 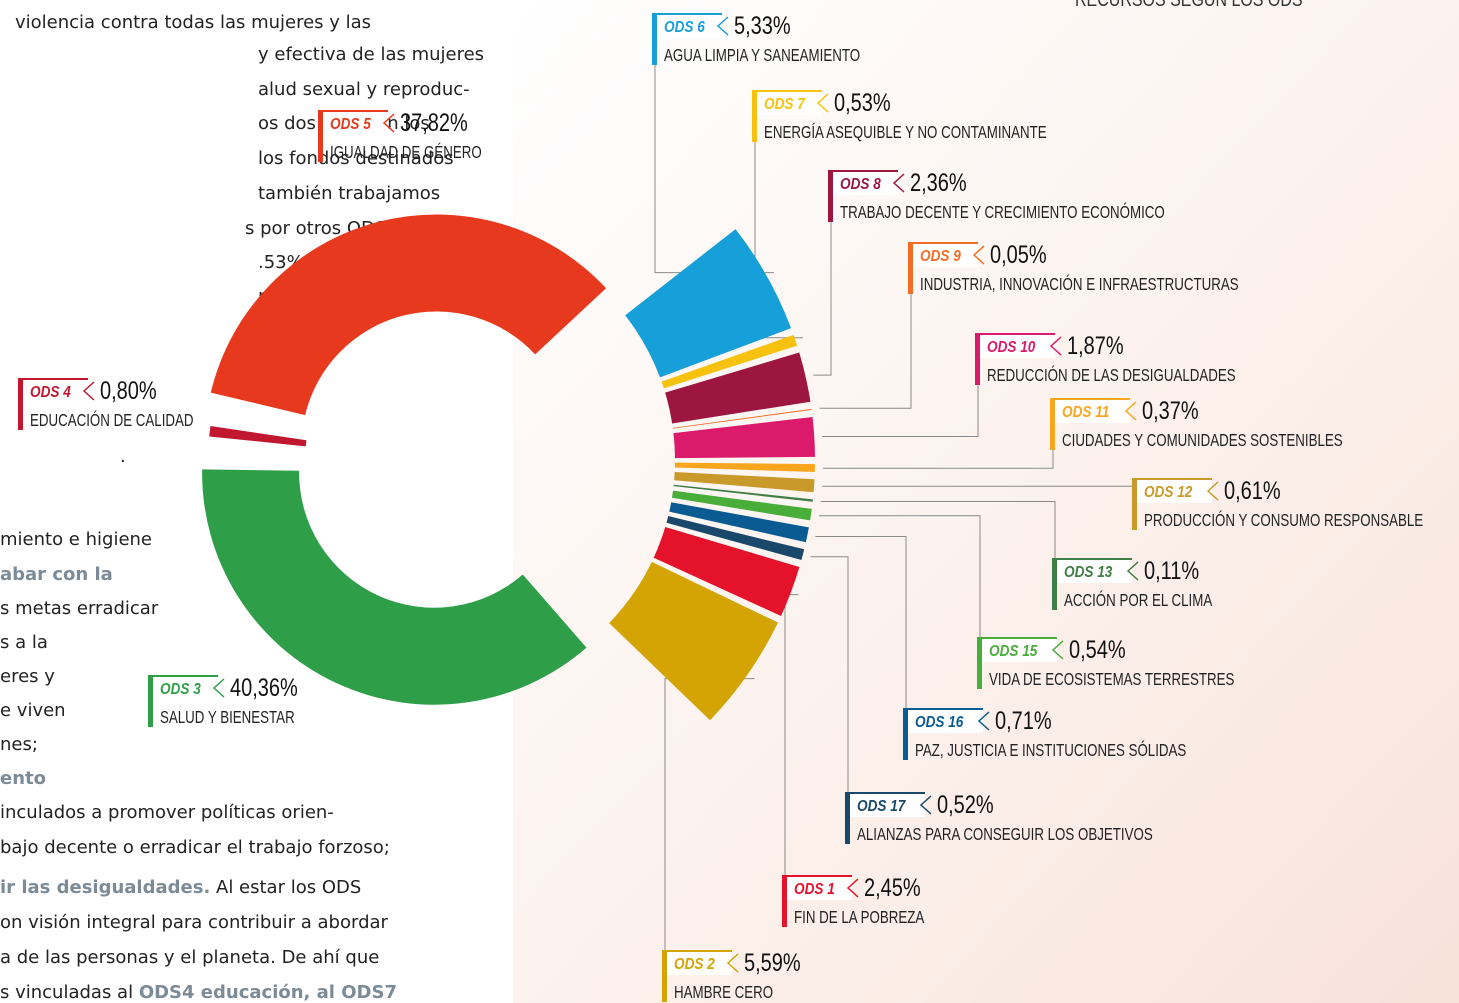 What do you see at coordinates (1085, 412) in the screenshot?
I see `ods-tag: ODS 11` at bounding box center [1085, 412].